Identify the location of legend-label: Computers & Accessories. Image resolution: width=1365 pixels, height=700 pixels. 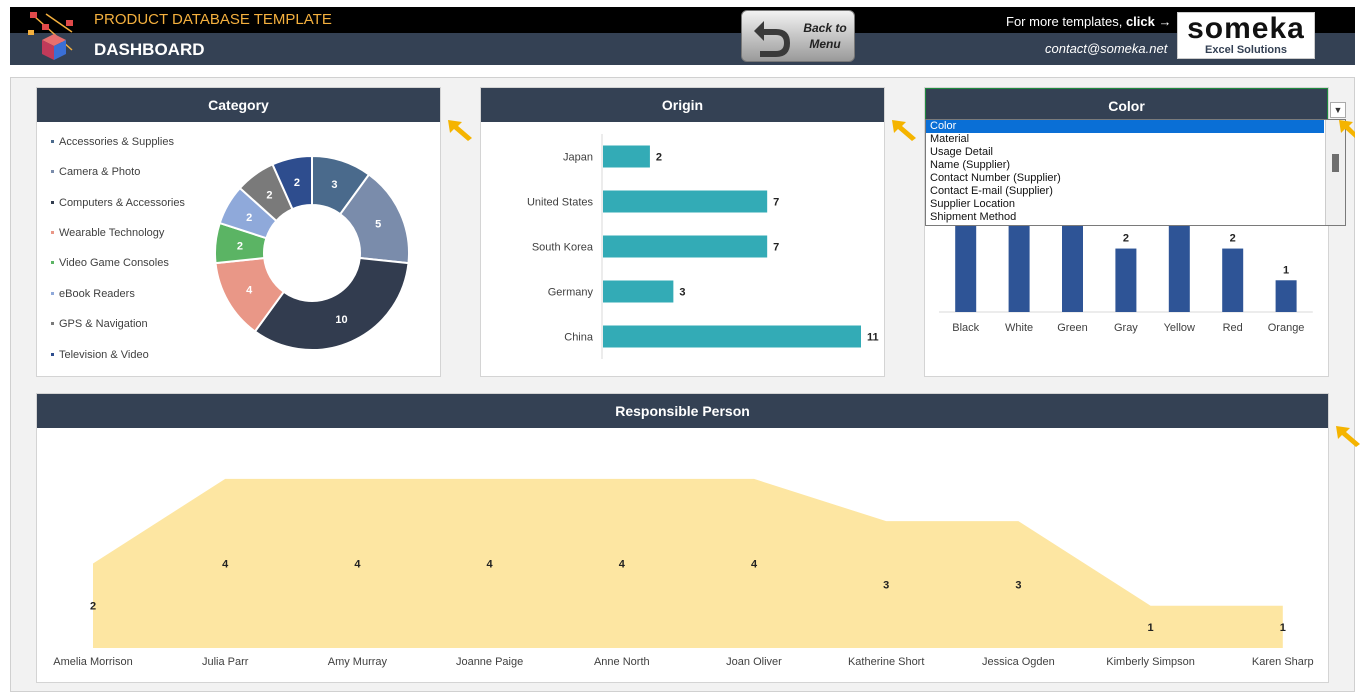
(122, 203).